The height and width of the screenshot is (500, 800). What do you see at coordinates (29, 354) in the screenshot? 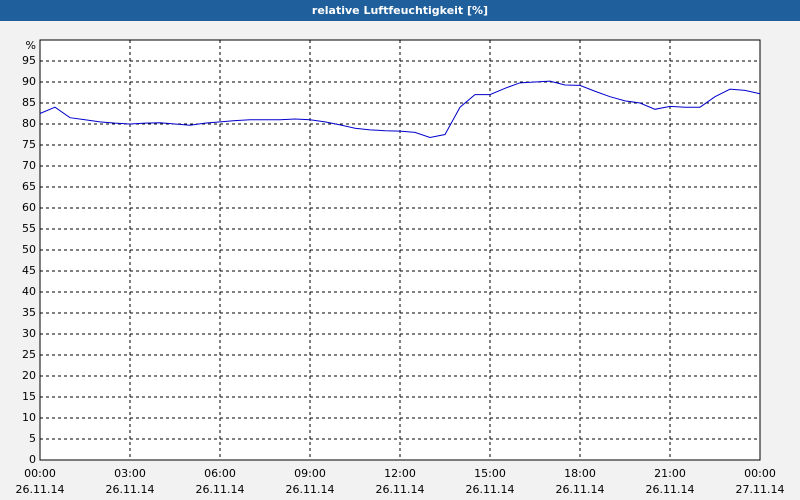
I see `y-tick-label: 25` at bounding box center [29, 354].